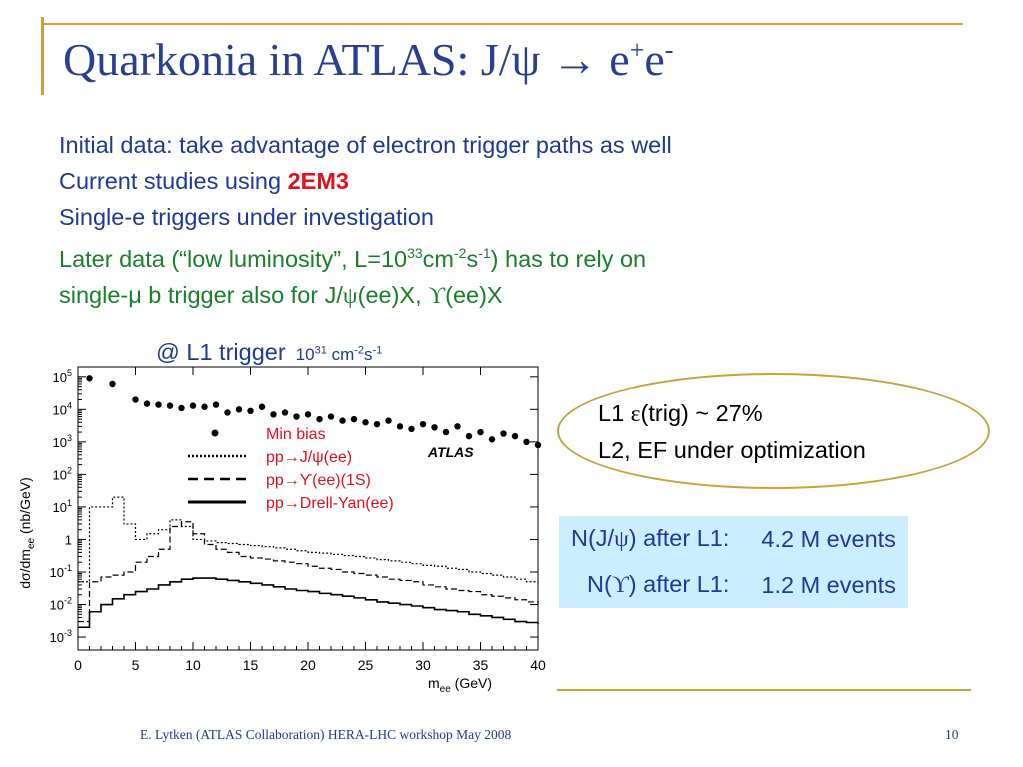  I want to click on bullet-2: Current studies using 2EM3, so click(204, 181).